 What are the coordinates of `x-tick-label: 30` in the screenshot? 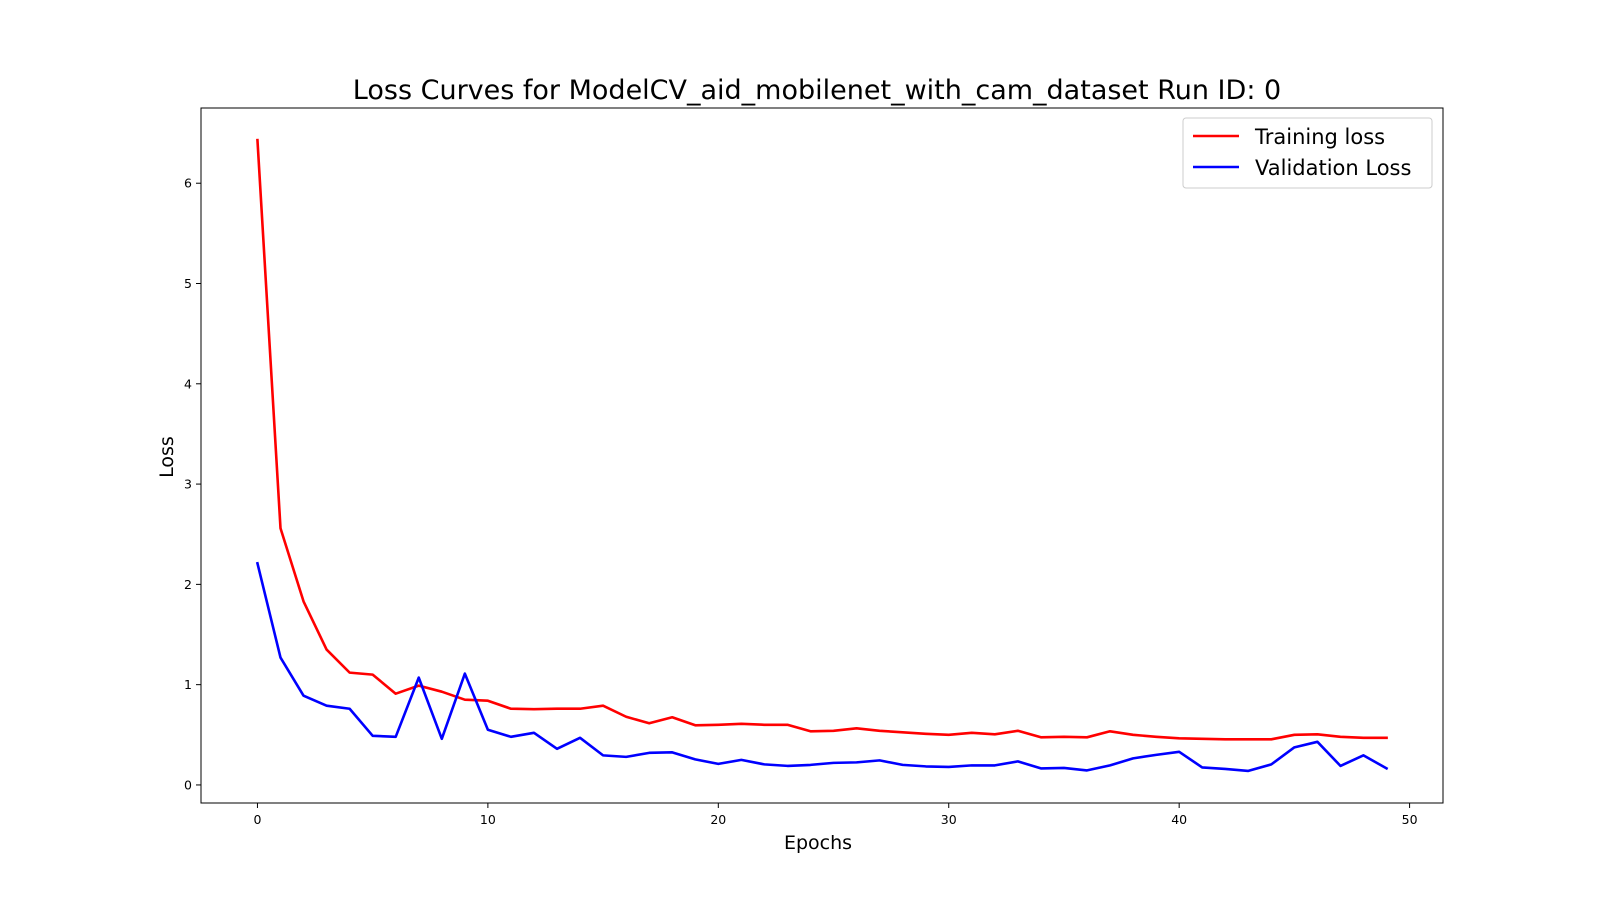 It's located at (949, 819).